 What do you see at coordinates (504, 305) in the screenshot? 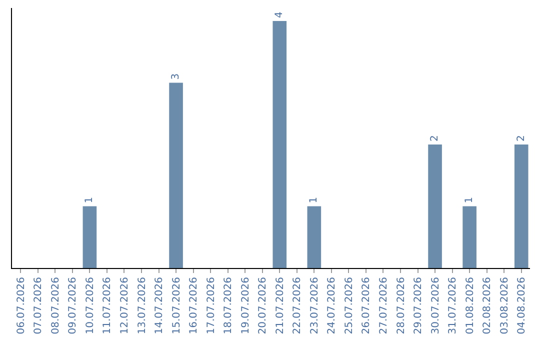
I see `x-tick-label: 03.08.2026` at bounding box center [504, 305].